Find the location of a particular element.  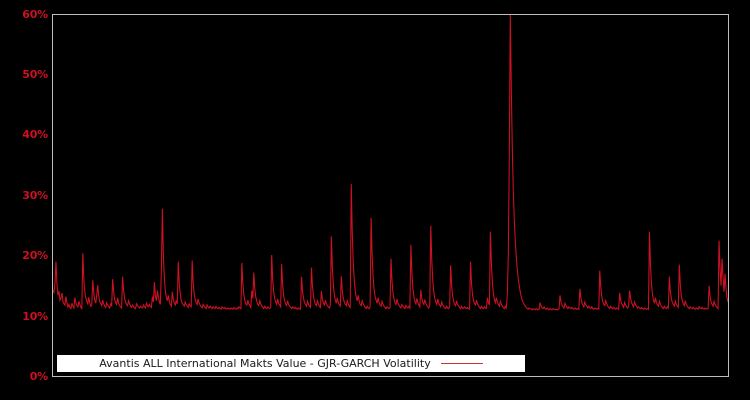

y-axis-tick-labels: 60% 50% 40% 30% 20% 10% 0% is located at coordinates (24, 200).